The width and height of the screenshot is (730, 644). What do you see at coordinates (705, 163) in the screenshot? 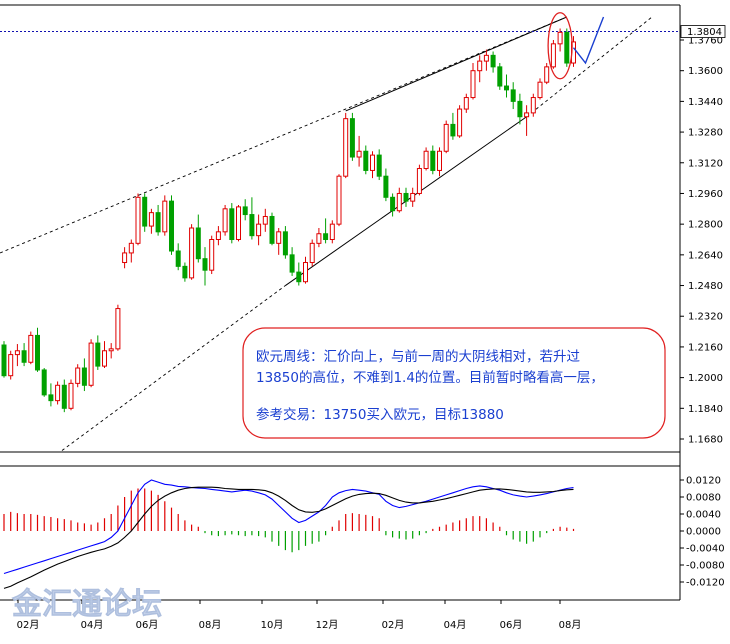
I see `price-tick-label: 1.3120` at bounding box center [705, 163].